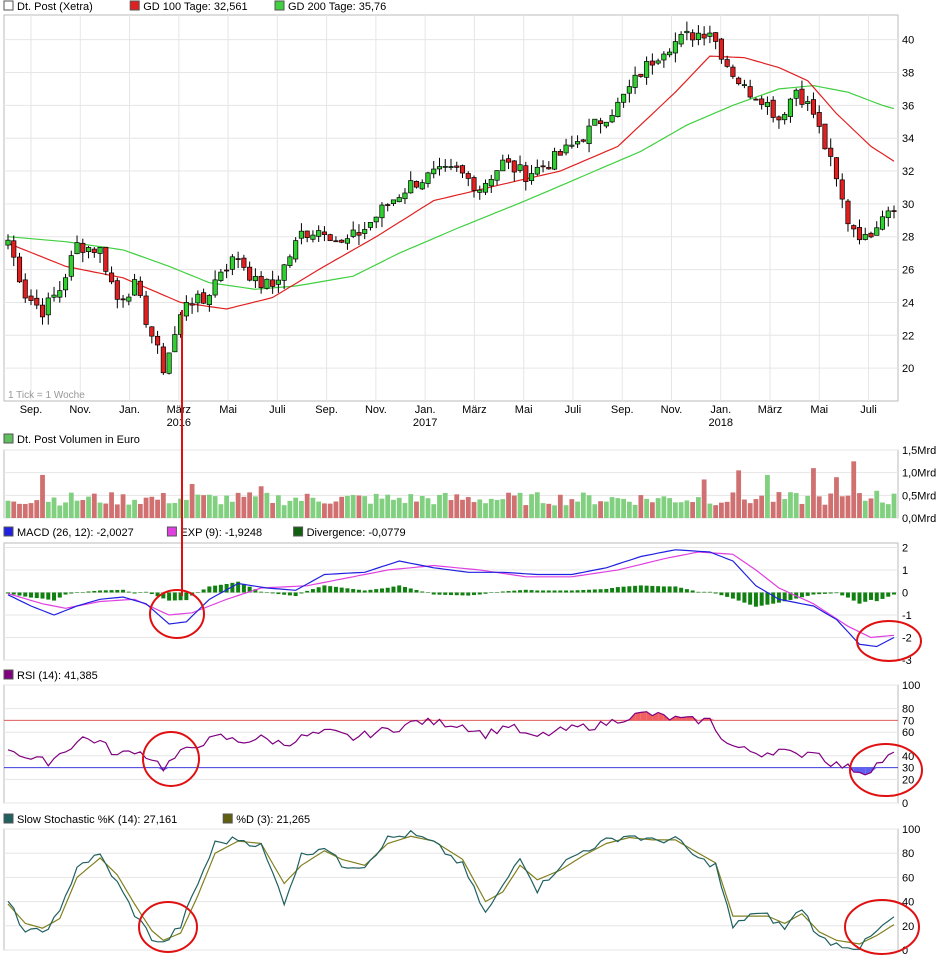 This screenshot has height=963, width=940. What do you see at coordinates (868, 410) in the screenshot?
I see `x-tick-label-17: Juli` at bounding box center [868, 410].